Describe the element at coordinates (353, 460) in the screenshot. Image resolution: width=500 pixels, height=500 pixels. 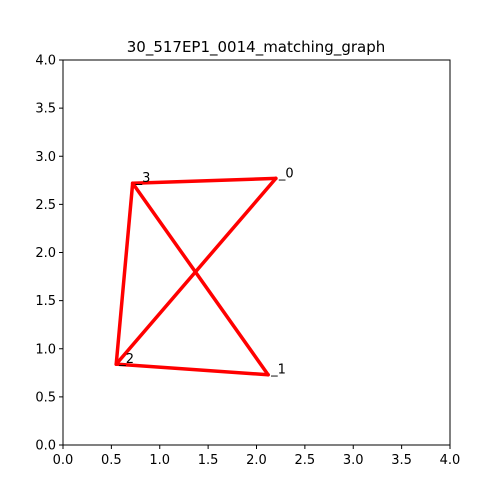
I see `x-tick-label: 3.0` at that location.